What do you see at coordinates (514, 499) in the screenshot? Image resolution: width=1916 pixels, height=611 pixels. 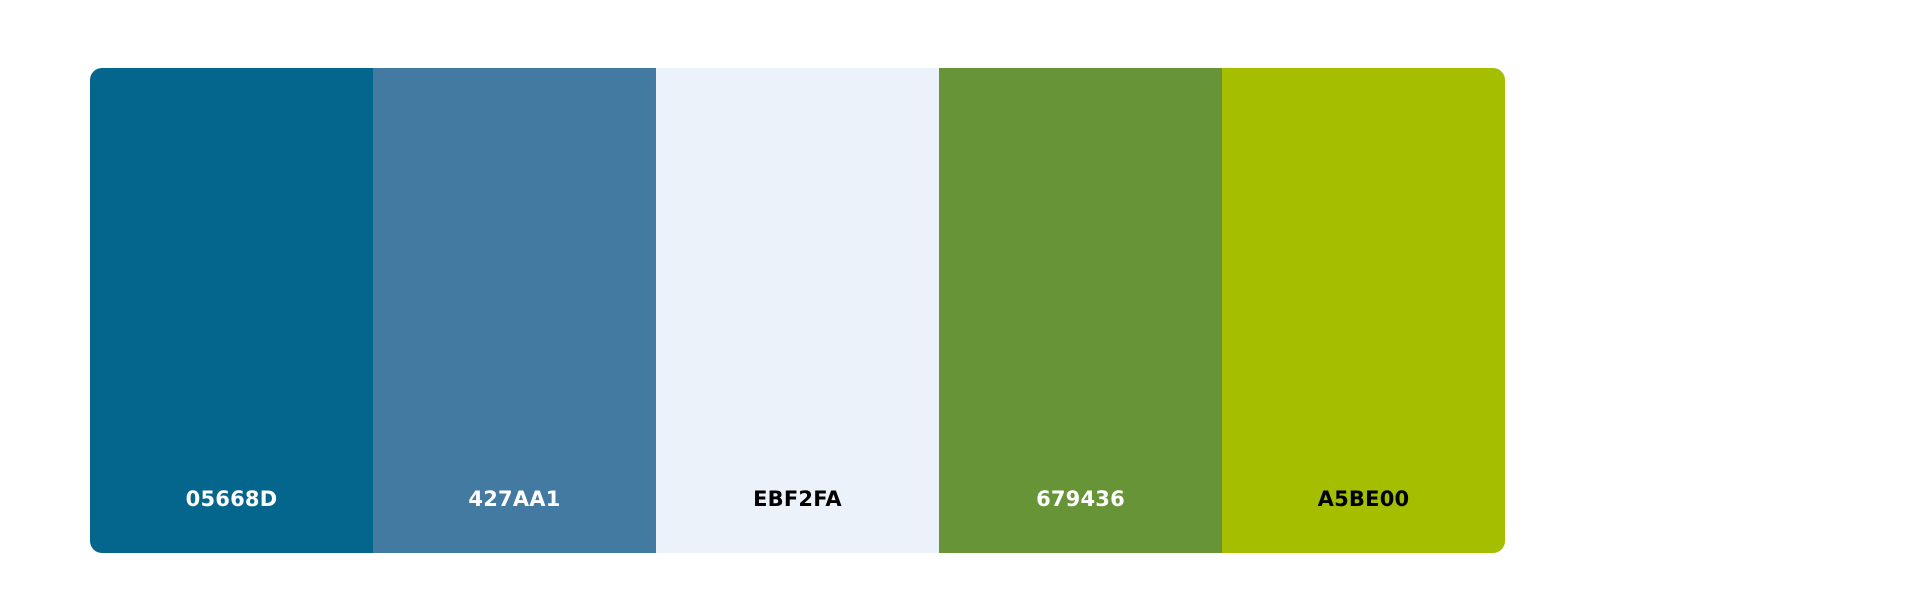 I see `swatch-hex-label: 427AA1` at bounding box center [514, 499].